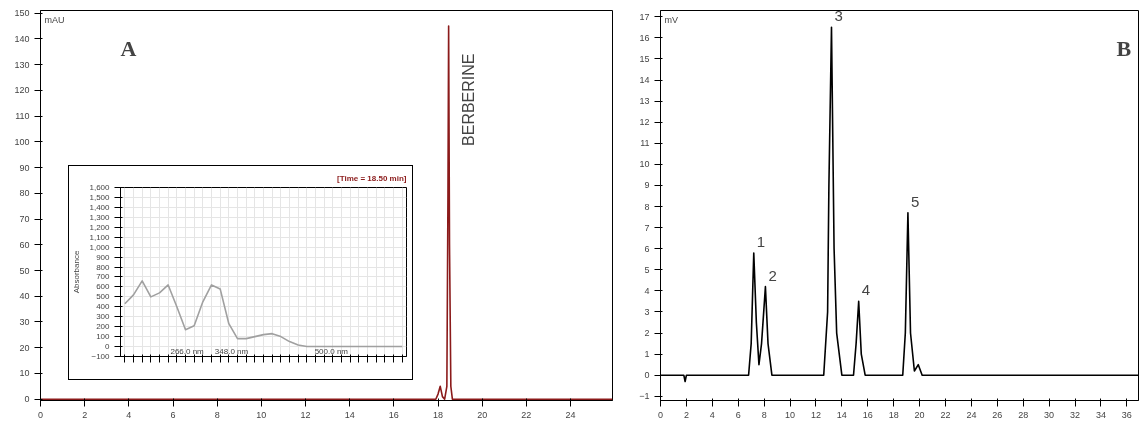 The height and width of the screenshot is (425, 1146). Describe the element at coordinates (100, 237) in the screenshot. I see `y-tick-label: 1,100` at that location.